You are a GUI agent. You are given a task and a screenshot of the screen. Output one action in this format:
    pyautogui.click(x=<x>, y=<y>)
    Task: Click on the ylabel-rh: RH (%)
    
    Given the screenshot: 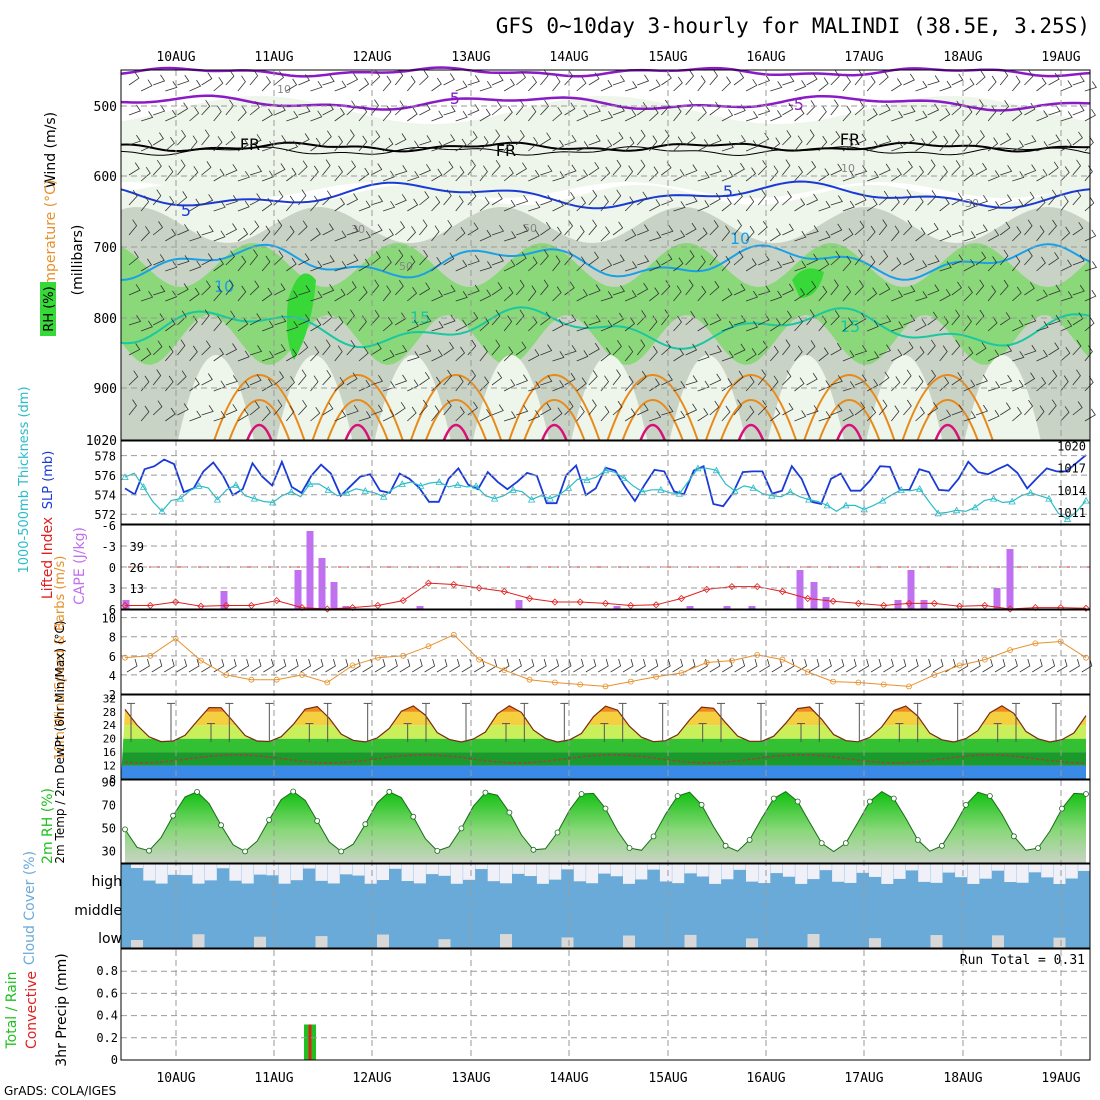 What is the action you would take?
    pyautogui.click(x=49, y=308)
    